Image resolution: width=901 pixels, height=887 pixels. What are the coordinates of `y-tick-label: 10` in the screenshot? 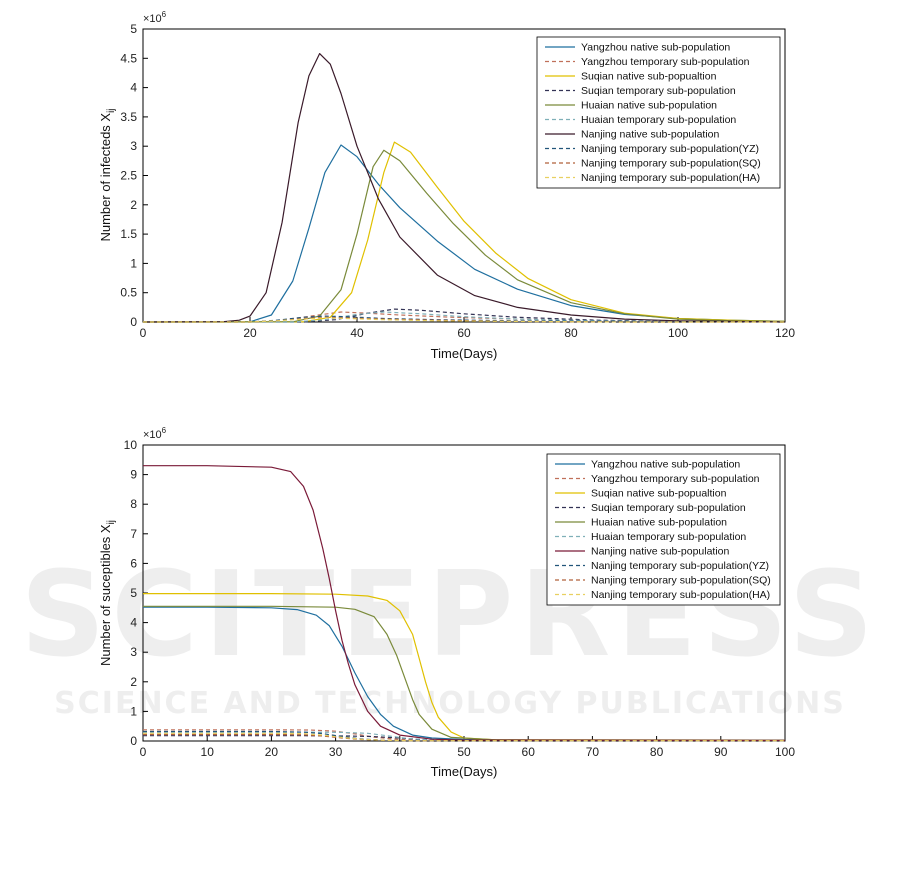 It's located at (131, 445).